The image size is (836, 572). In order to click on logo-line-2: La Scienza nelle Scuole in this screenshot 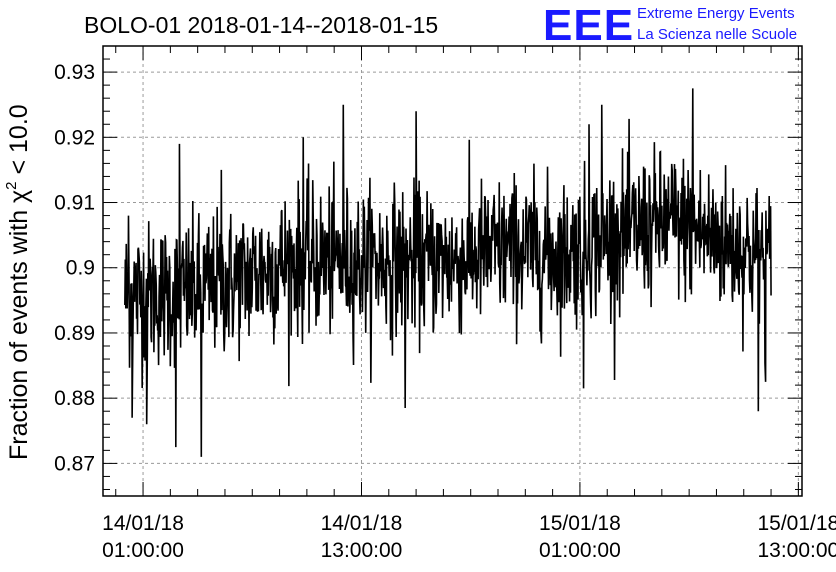, I will do `click(717, 34)`.